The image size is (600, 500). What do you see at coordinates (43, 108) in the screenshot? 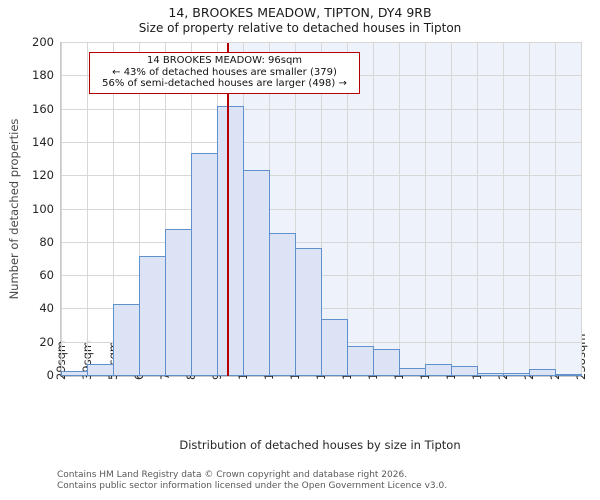
I see `y-tick-label: 160` at bounding box center [43, 108].